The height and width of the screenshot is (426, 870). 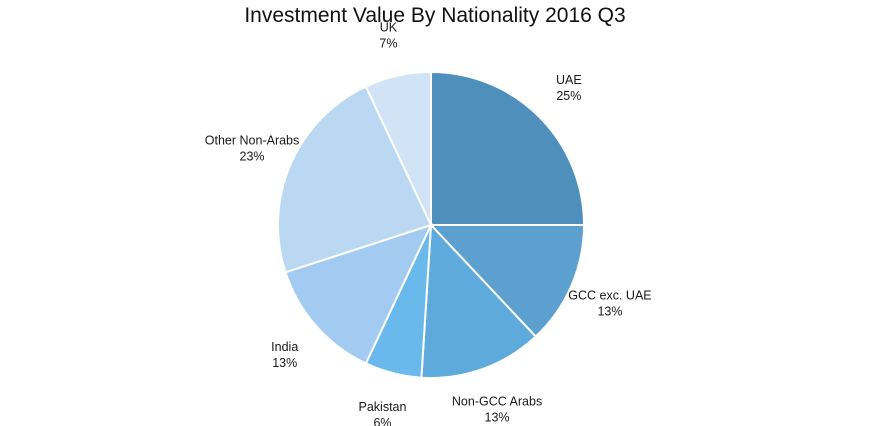 I want to click on slice-category-label: UAE, so click(x=569, y=80).